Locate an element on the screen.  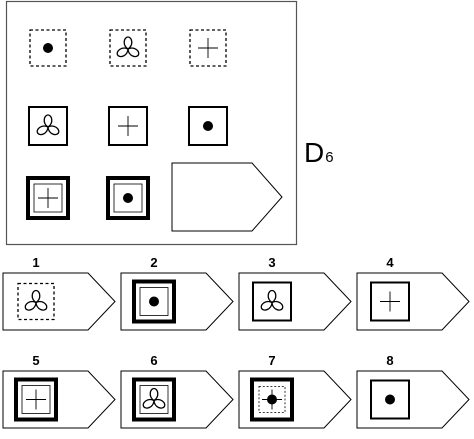
option-number: 6 is located at coordinates (153, 360).